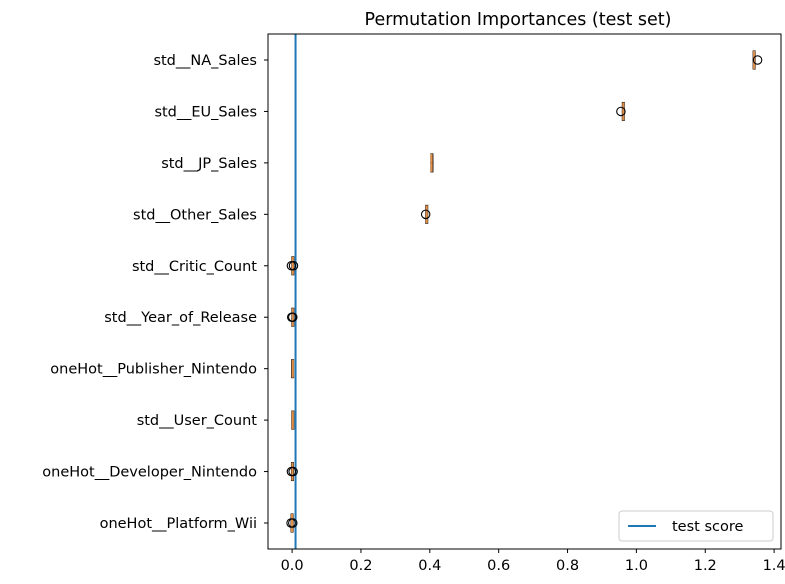 The height and width of the screenshot is (584, 785). I want to click on x-tick-label: 1.0, so click(636, 566).